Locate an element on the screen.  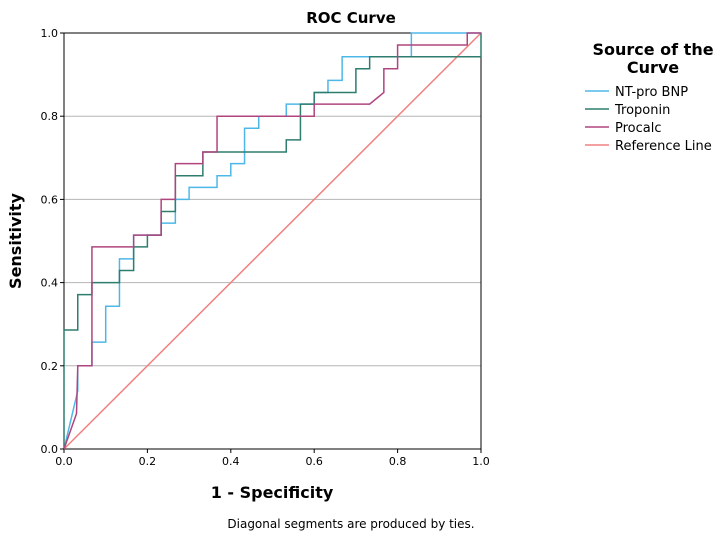
y-tick-label-4: 0.8 is located at coordinates (50, 116).